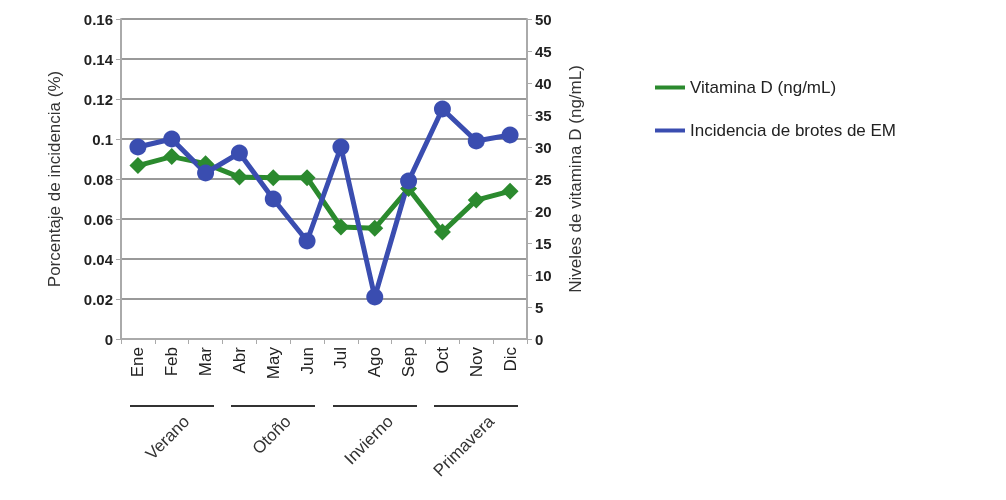  What do you see at coordinates (138, 362) in the screenshot?
I see `x-tick-label: Ene` at bounding box center [138, 362].